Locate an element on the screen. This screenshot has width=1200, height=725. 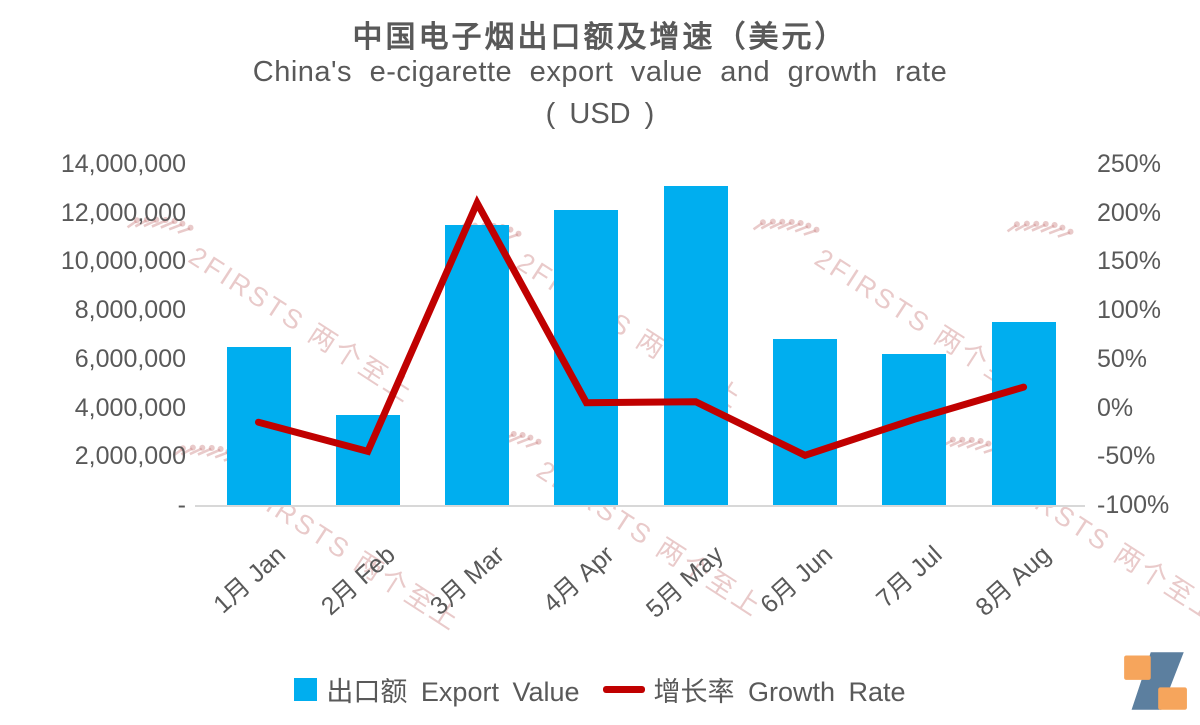
y-axis-right-tick: 150% is located at coordinates (1129, 261).